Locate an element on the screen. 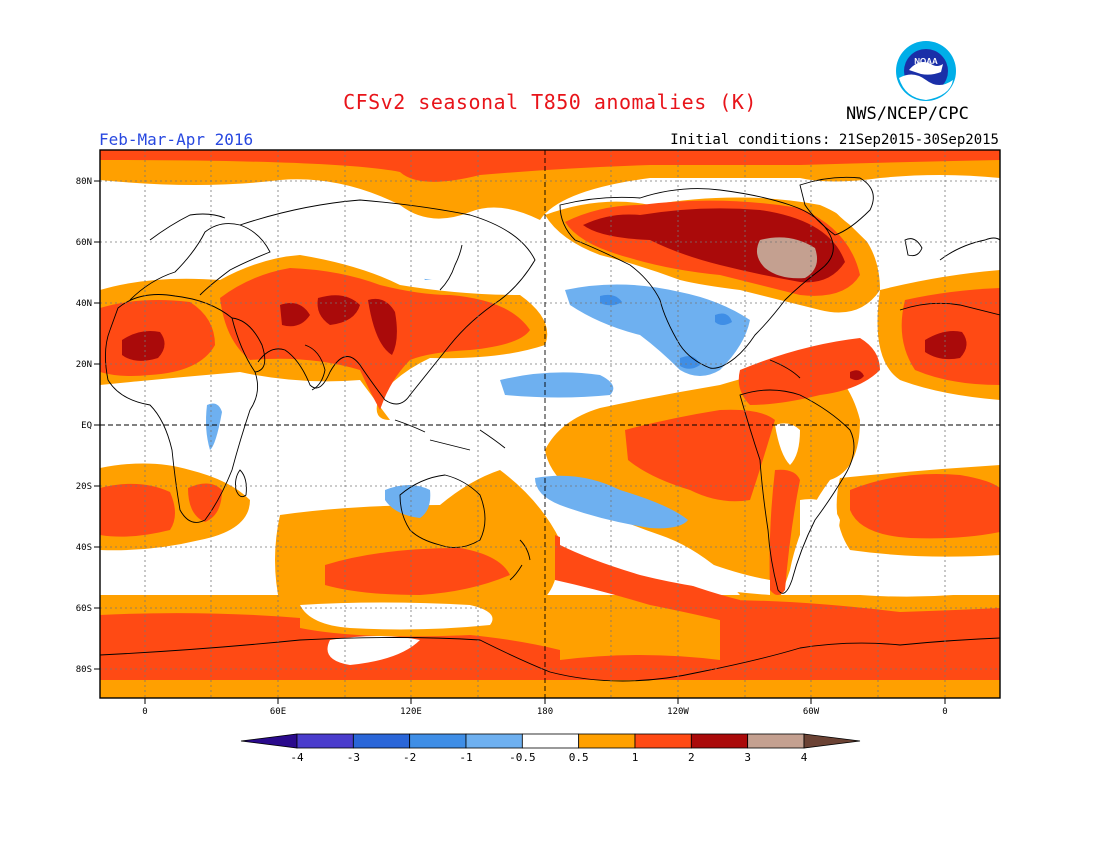 This screenshot has height=850, width=1100. colorbar-tick-label: -3 is located at coordinates (353, 757).